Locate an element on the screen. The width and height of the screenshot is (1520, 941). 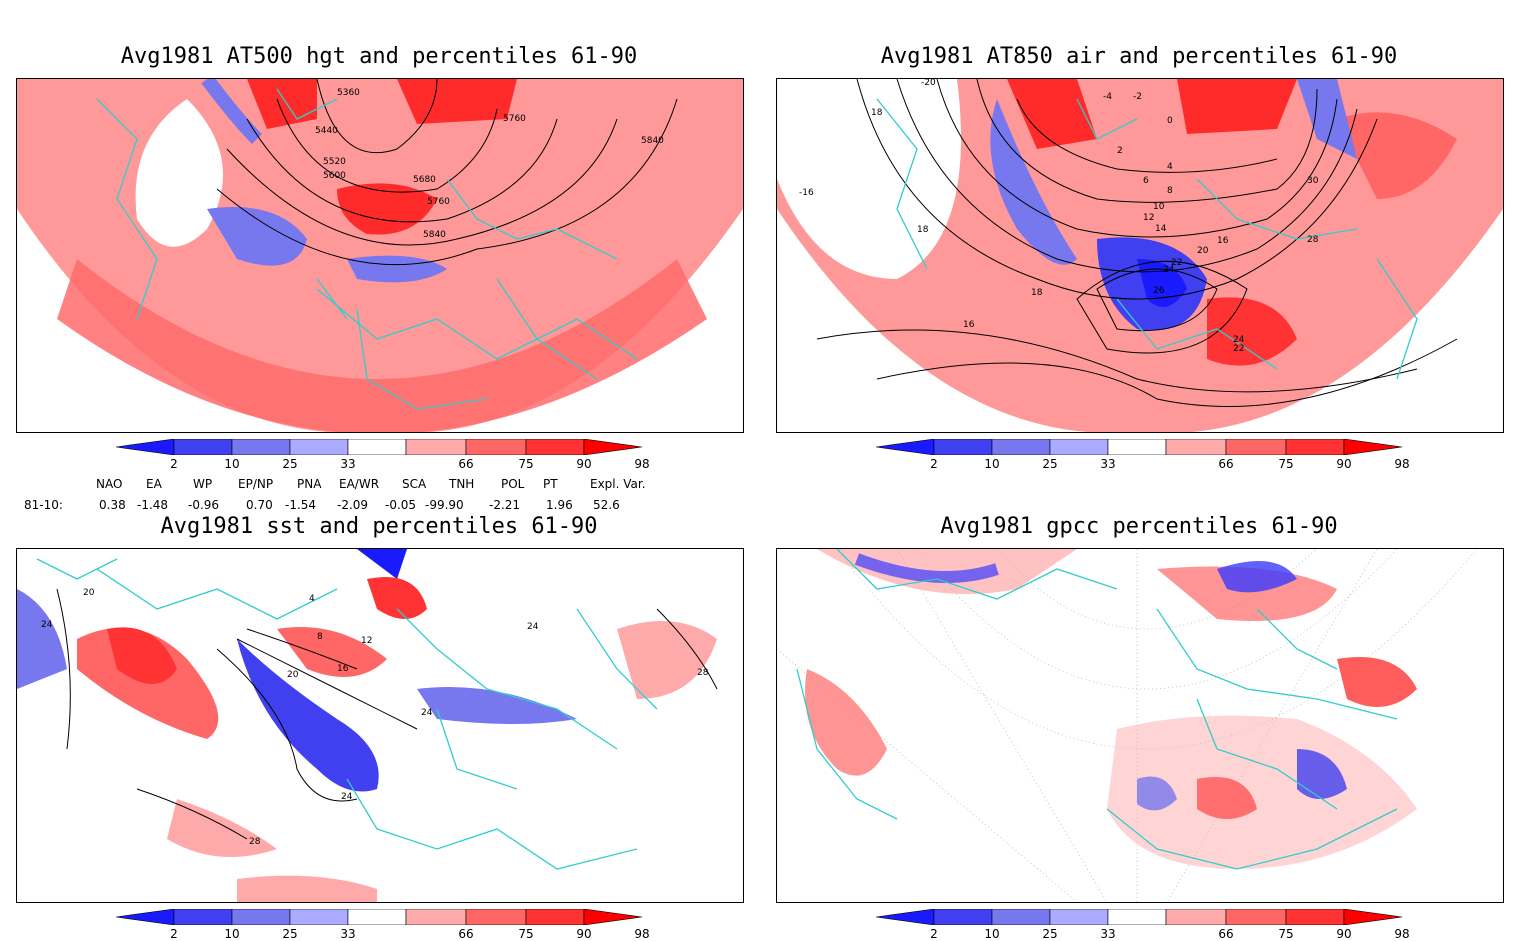
clabel-18a: 18 is located at coordinates (877, 113).